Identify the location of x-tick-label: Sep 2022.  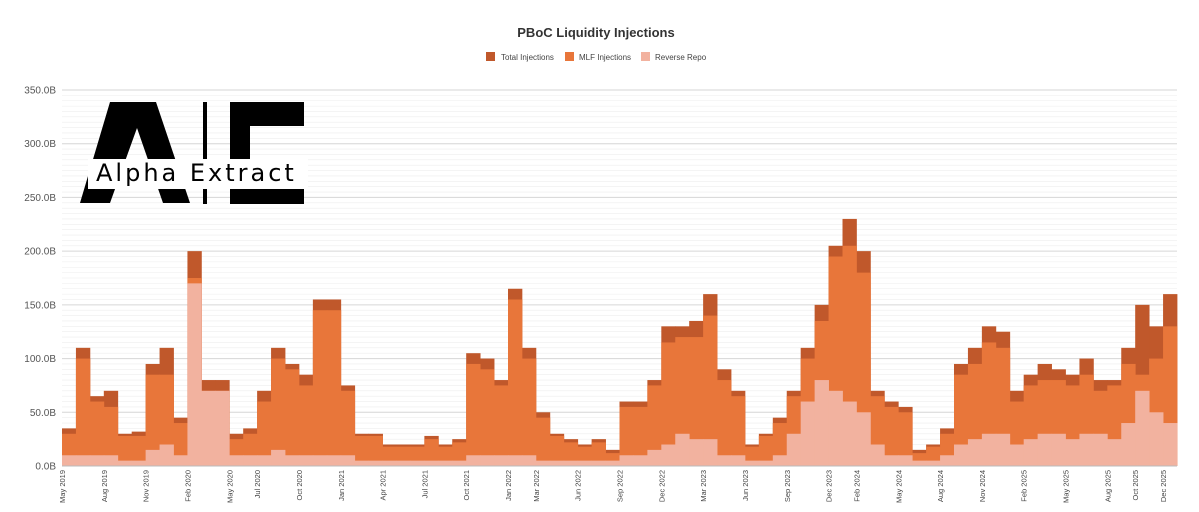
(620, 486).